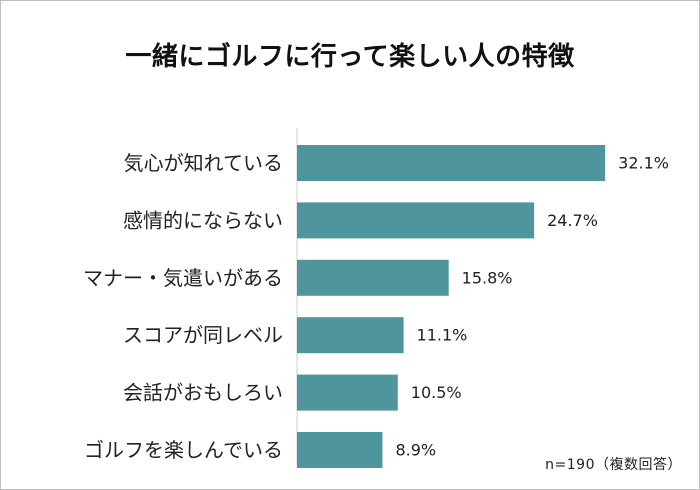 The image size is (700, 490). What do you see at coordinates (203, 220) in the screenshot?
I see `category-label: 感情的にならない` at bounding box center [203, 220].